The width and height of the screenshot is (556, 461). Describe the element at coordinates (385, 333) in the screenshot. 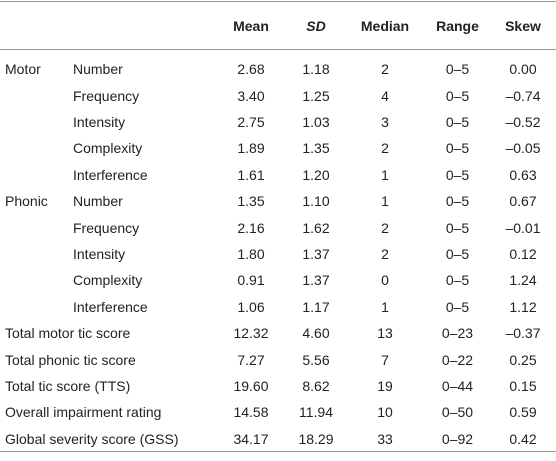

I see `cell-value: 13` at that location.